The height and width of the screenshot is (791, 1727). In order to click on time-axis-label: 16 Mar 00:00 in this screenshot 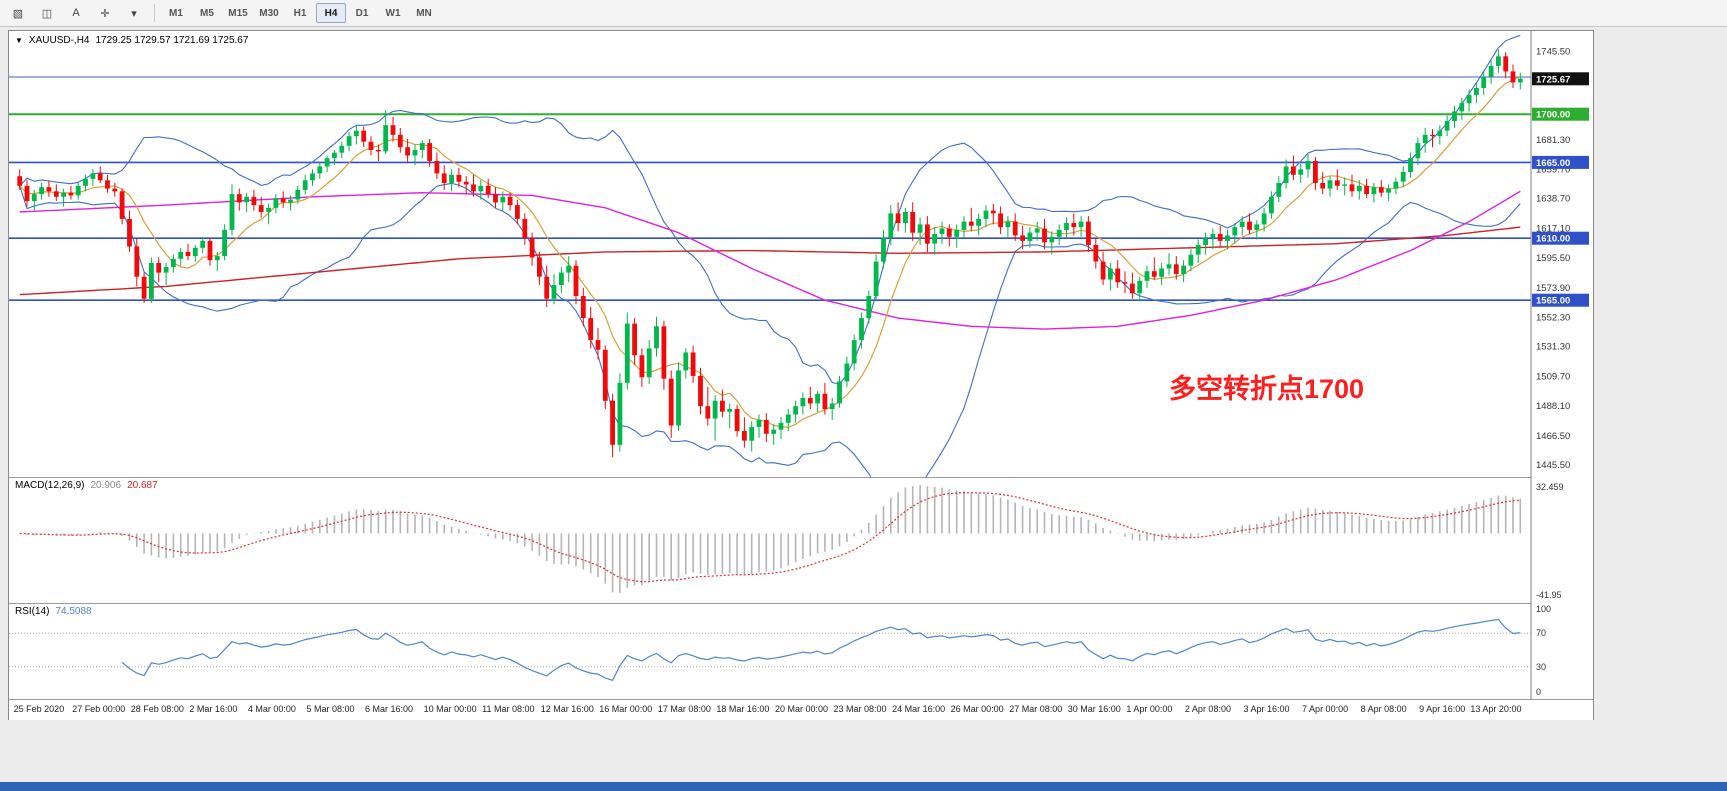, I will do `click(626, 709)`.